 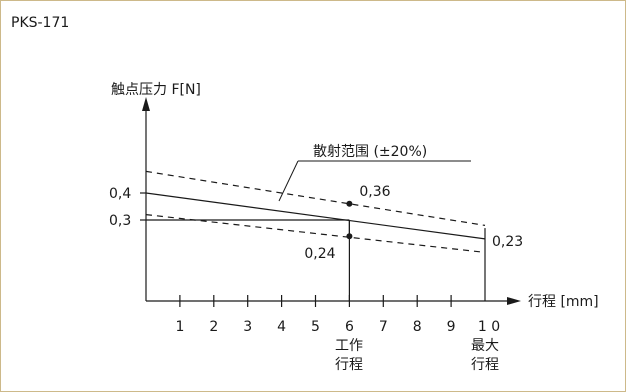 I want to click on max-travel-label-line1: 最大, so click(x=485, y=346).